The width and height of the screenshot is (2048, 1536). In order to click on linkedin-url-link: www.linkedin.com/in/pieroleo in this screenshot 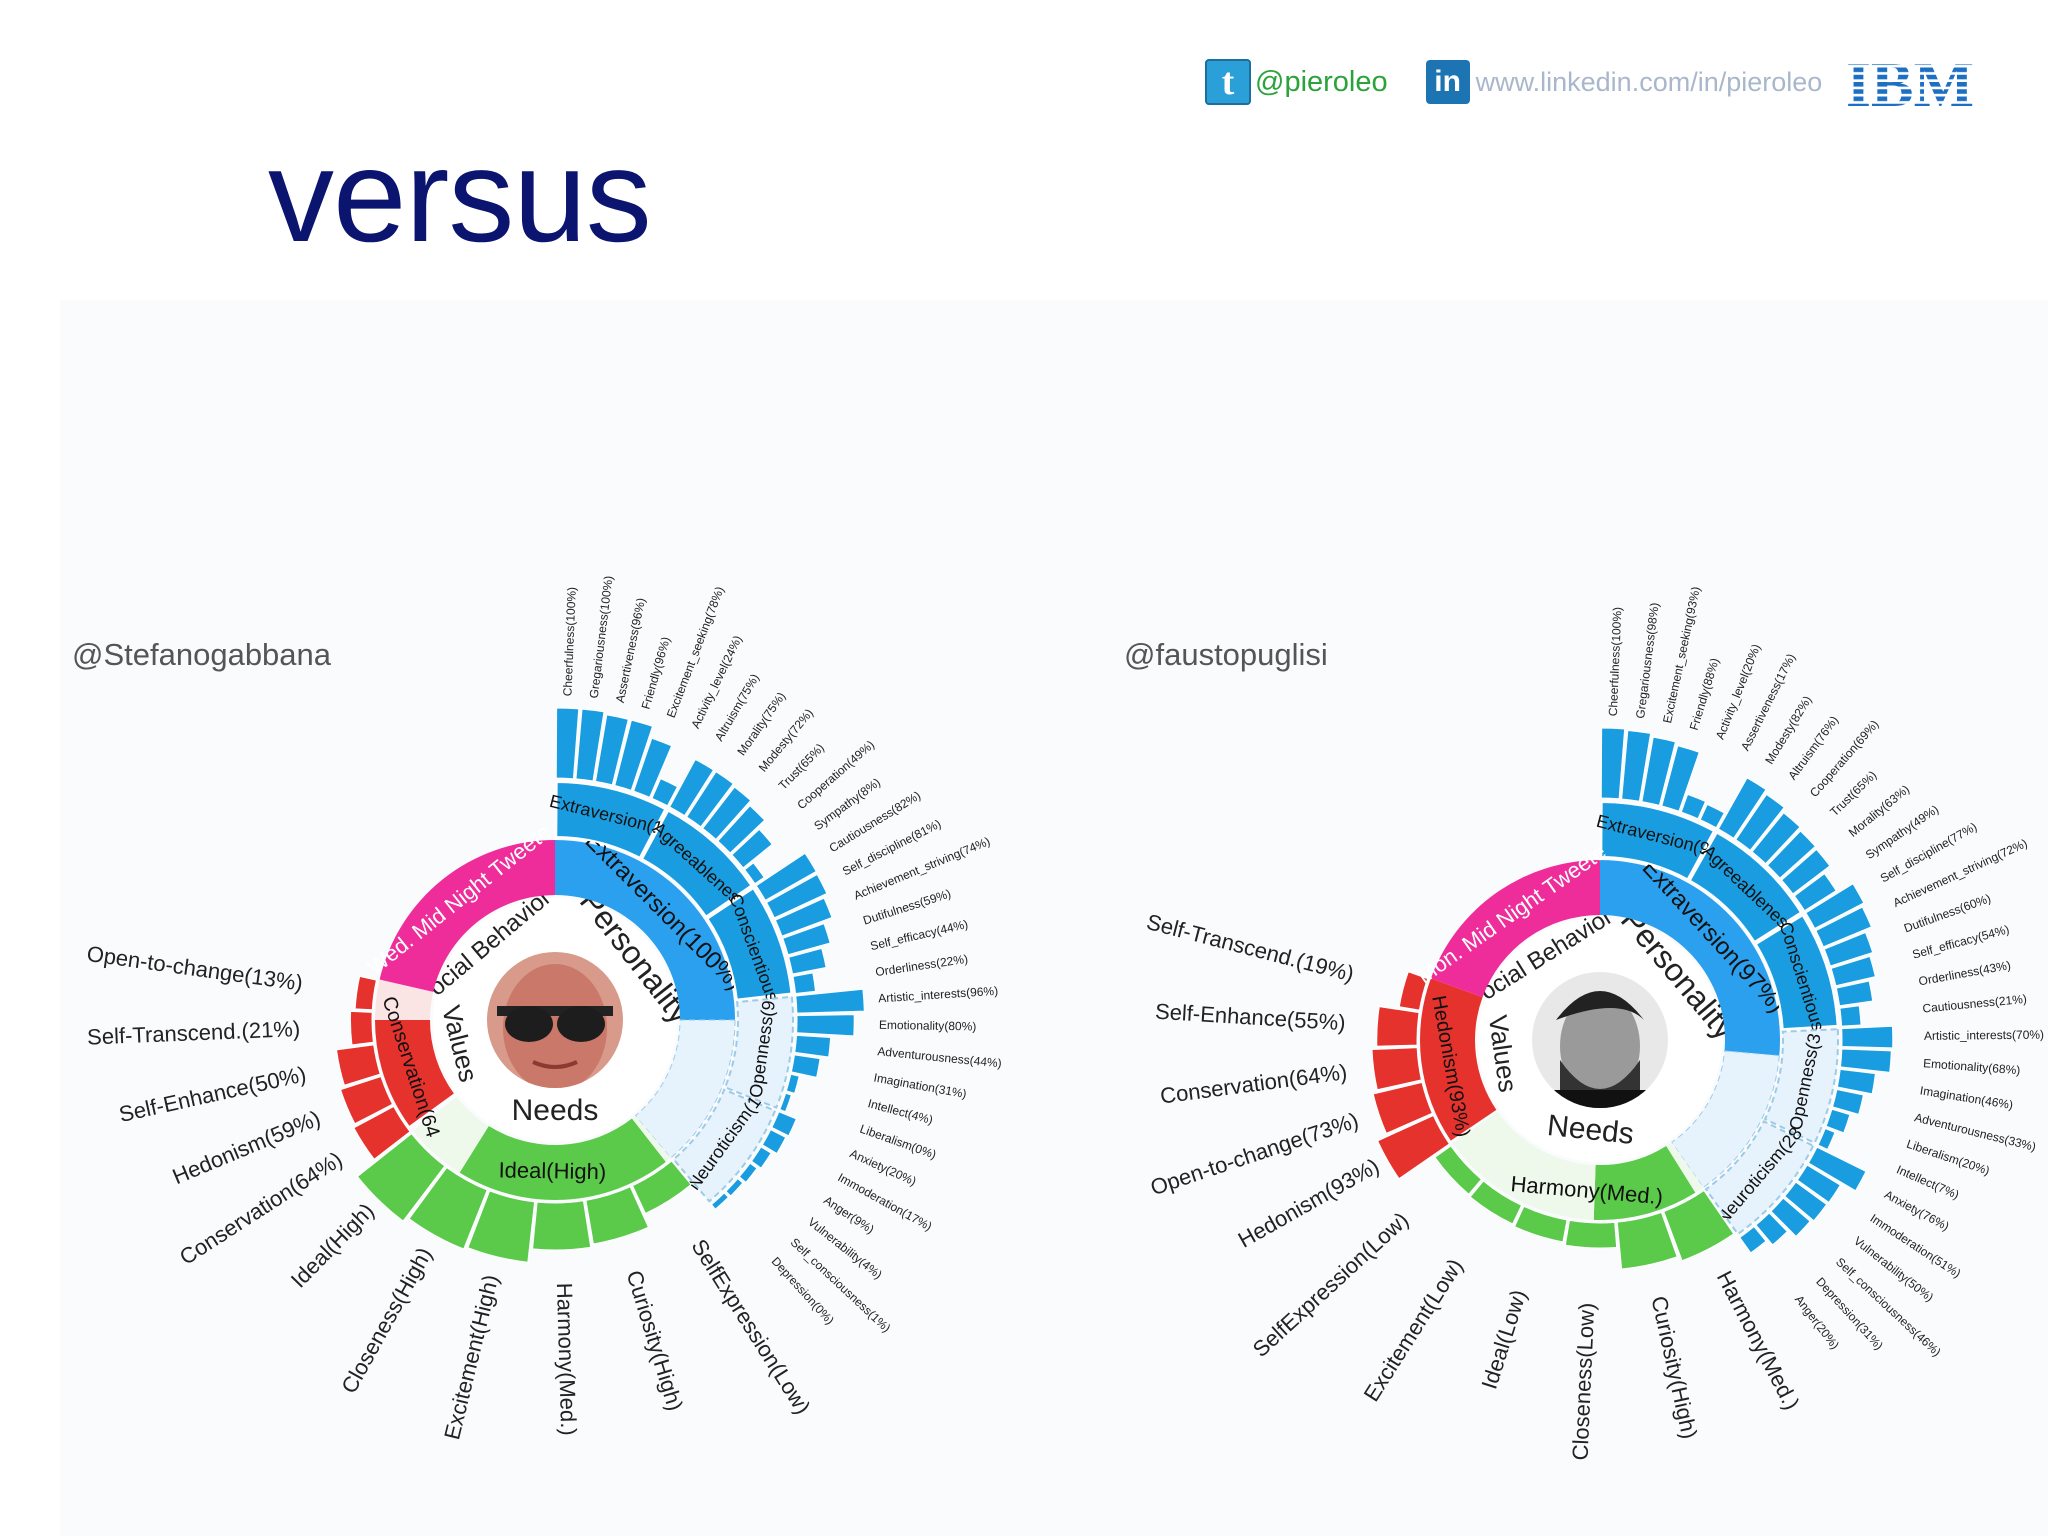, I will do `click(1649, 81)`.